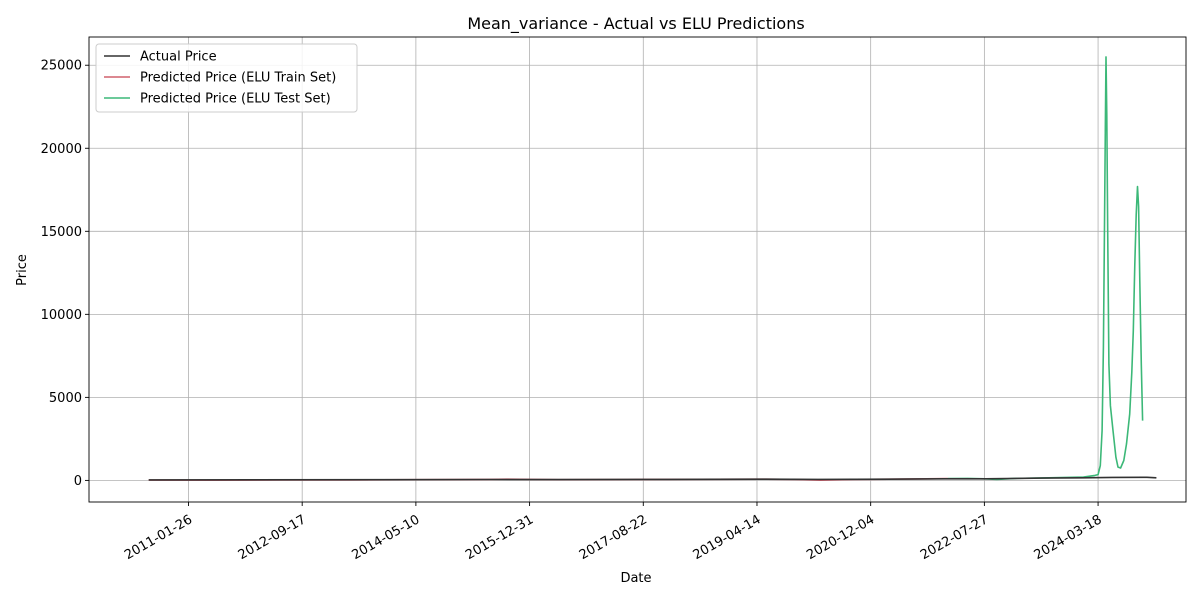 The height and width of the screenshot is (600, 1200). I want to click on x-axis-label: Date, so click(635, 578).